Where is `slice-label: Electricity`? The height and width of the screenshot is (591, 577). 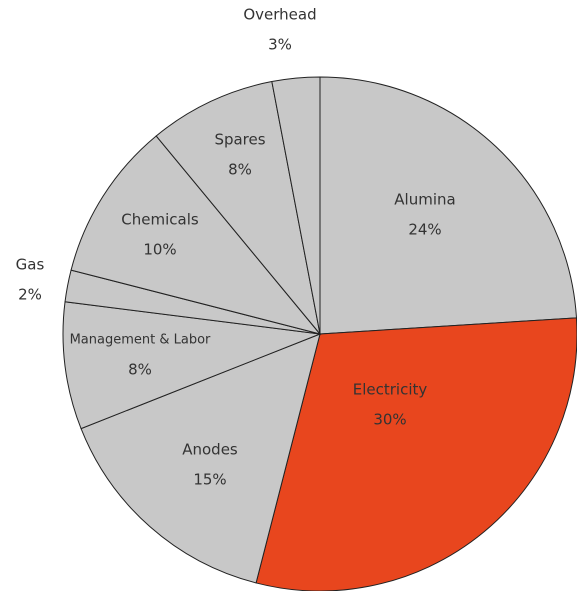
slice-label: Electricity is located at coordinates (390, 390).